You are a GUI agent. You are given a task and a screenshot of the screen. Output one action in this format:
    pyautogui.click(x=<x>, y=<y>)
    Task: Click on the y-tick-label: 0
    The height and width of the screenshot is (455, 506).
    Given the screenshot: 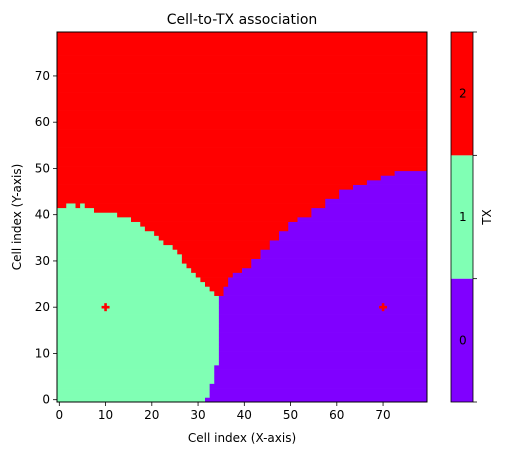 What is the action you would take?
    pyautogui.click(x=46, y=400)
    